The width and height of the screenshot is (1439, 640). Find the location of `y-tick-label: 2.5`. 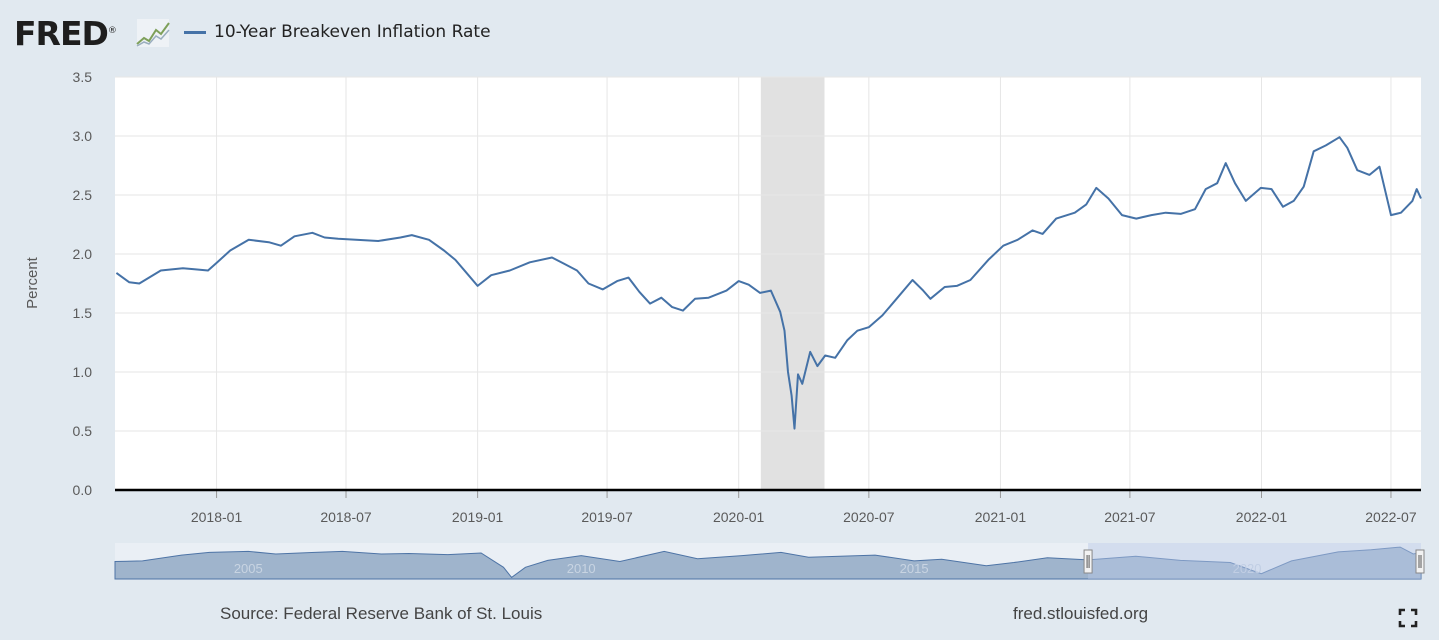

y-tick-label: 2.5 is located at coordinates (83, 195).